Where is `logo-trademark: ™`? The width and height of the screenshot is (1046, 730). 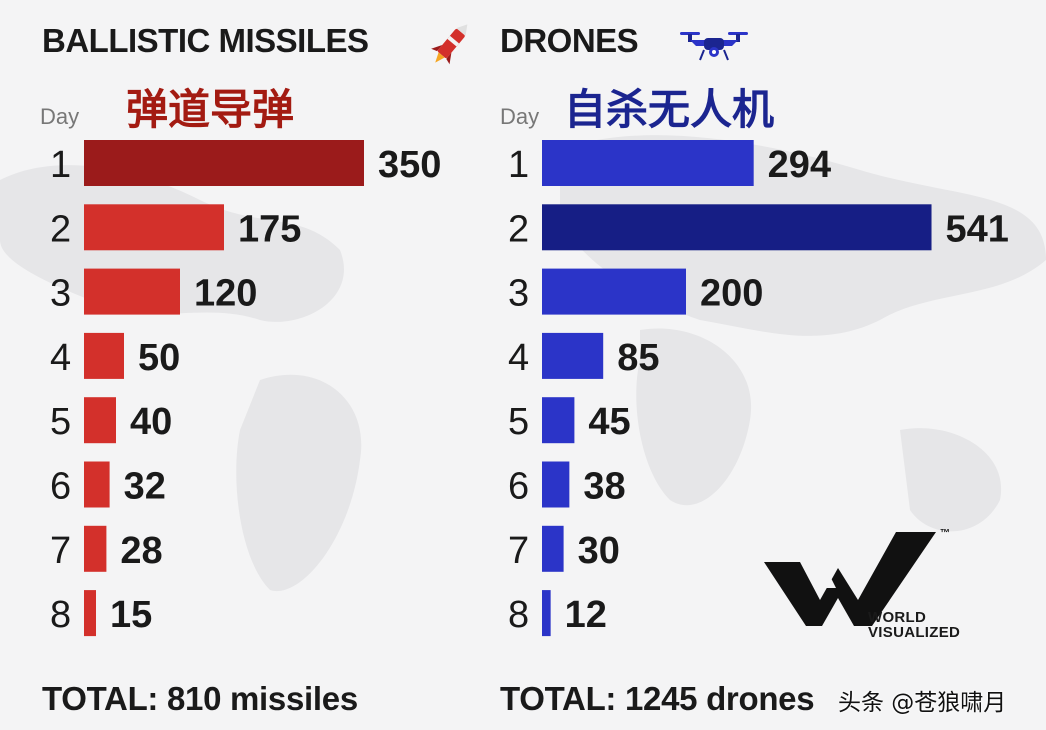
logo-trademark: ™ is located at coordinates (945, 533).